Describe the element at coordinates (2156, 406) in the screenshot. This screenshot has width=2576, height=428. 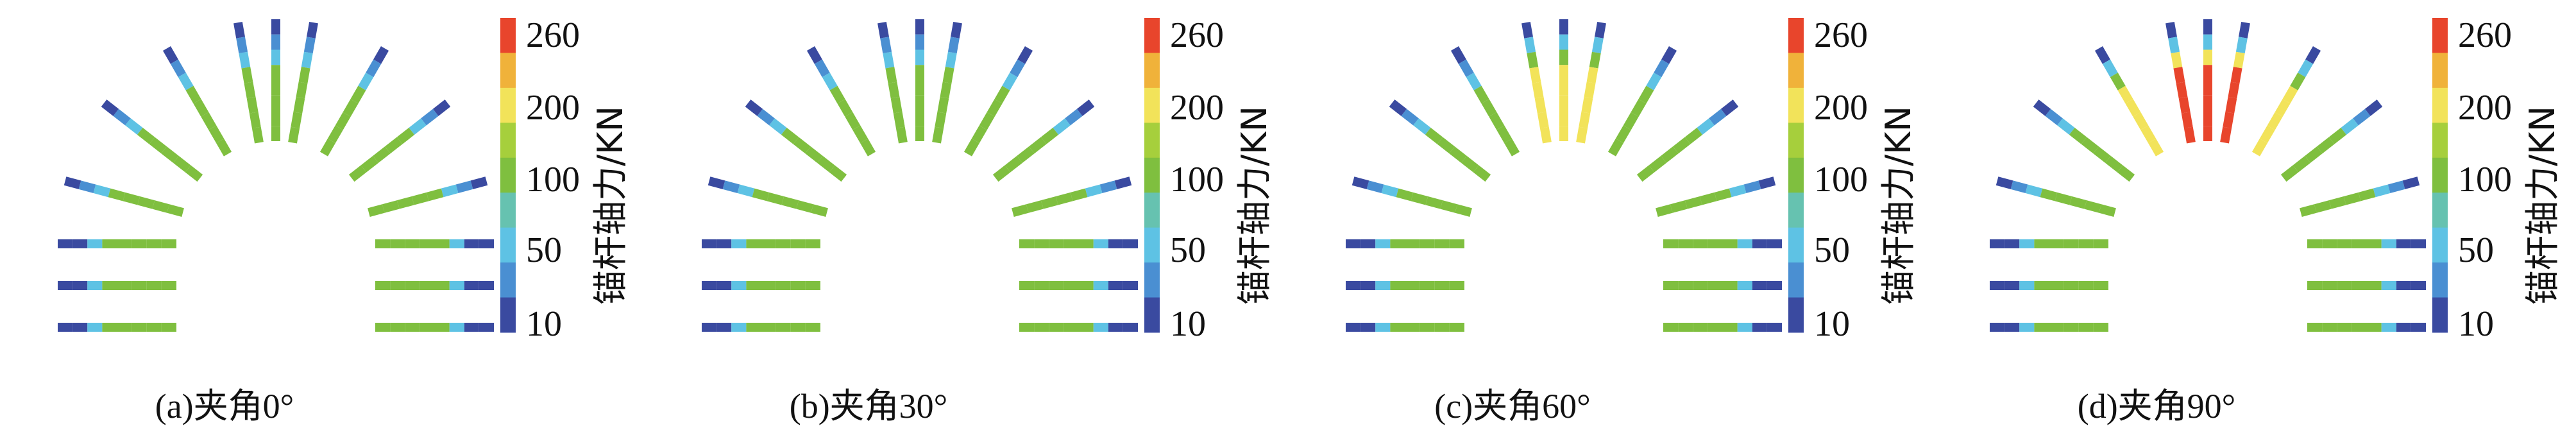
I see `panel-caption: (d)夹角90°` at that location.